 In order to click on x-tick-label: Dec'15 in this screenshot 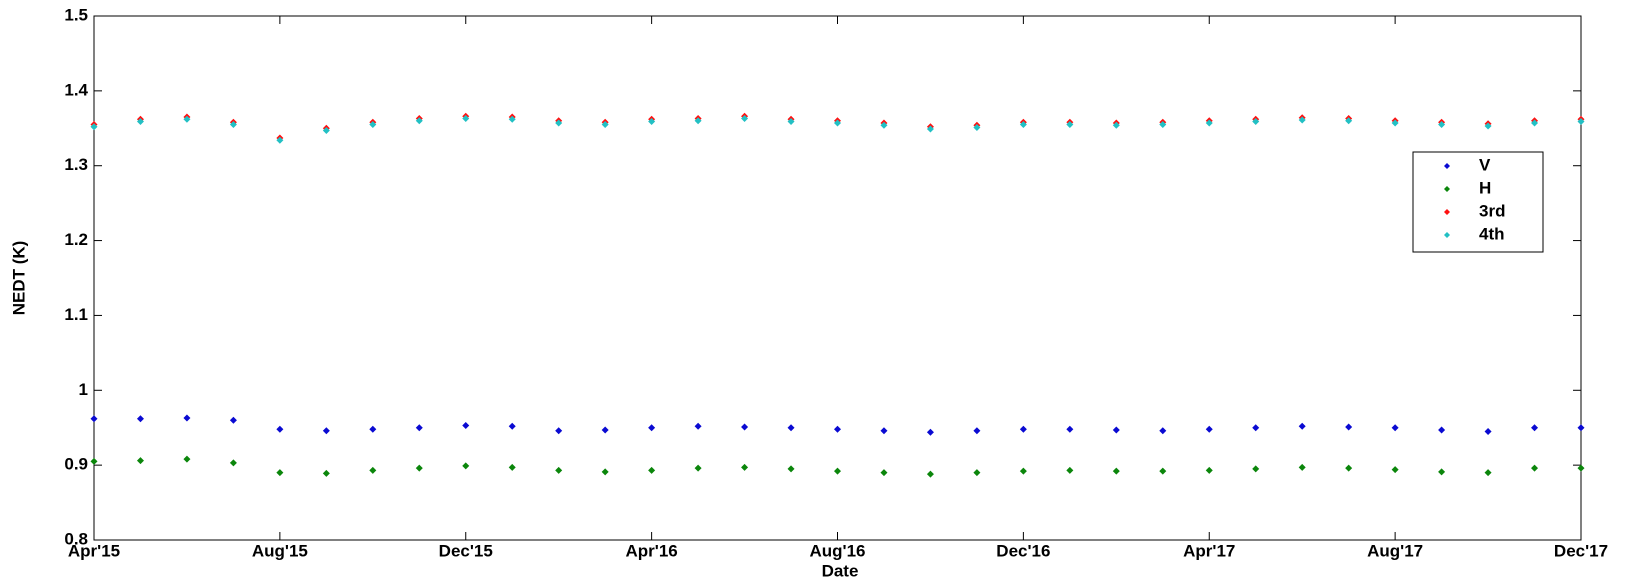, I will do `click(466, 550)`.